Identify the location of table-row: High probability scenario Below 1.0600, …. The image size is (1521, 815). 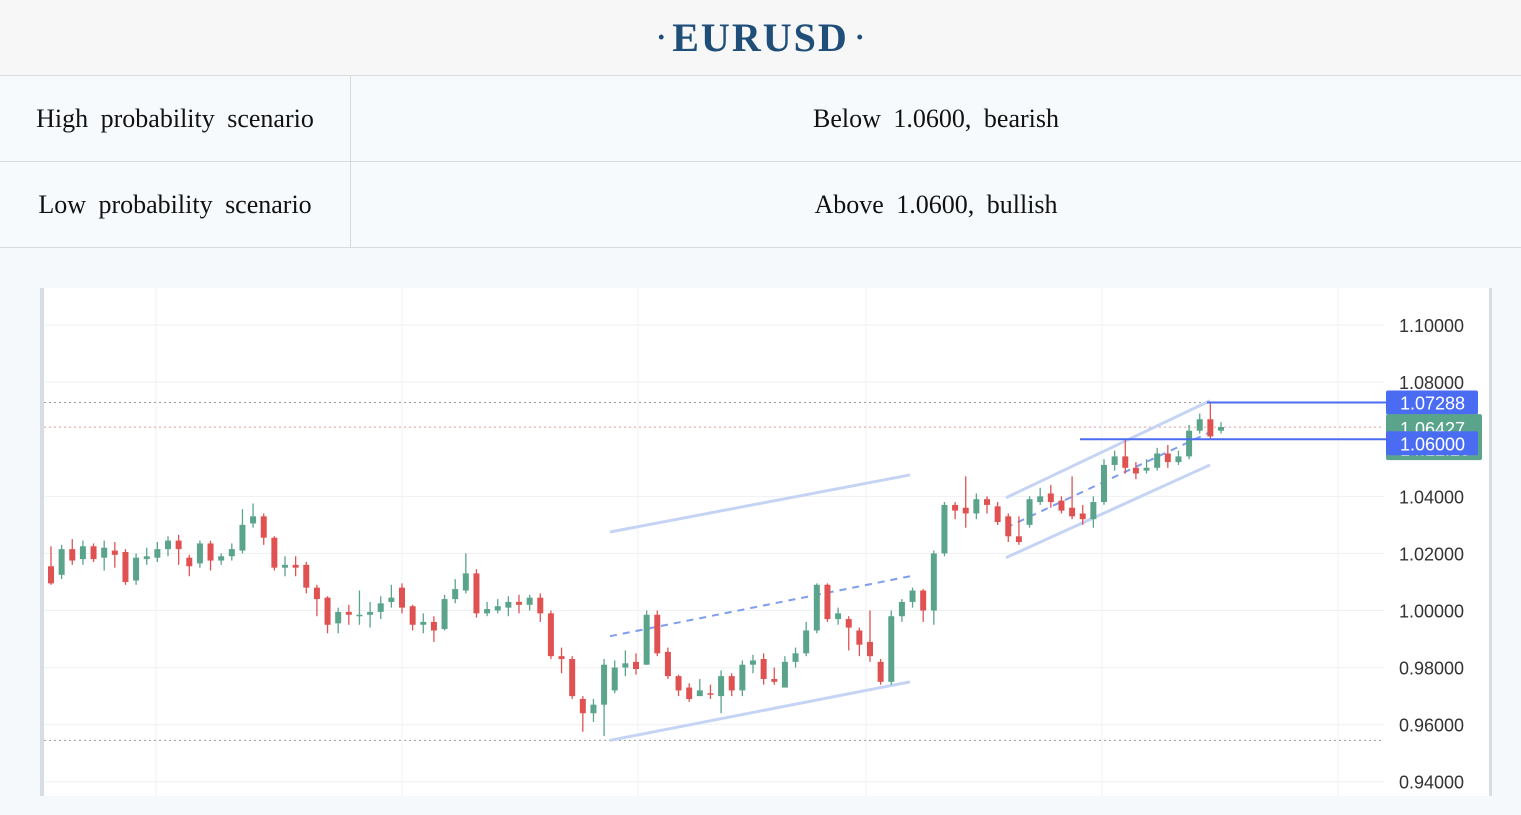
(760, 119).